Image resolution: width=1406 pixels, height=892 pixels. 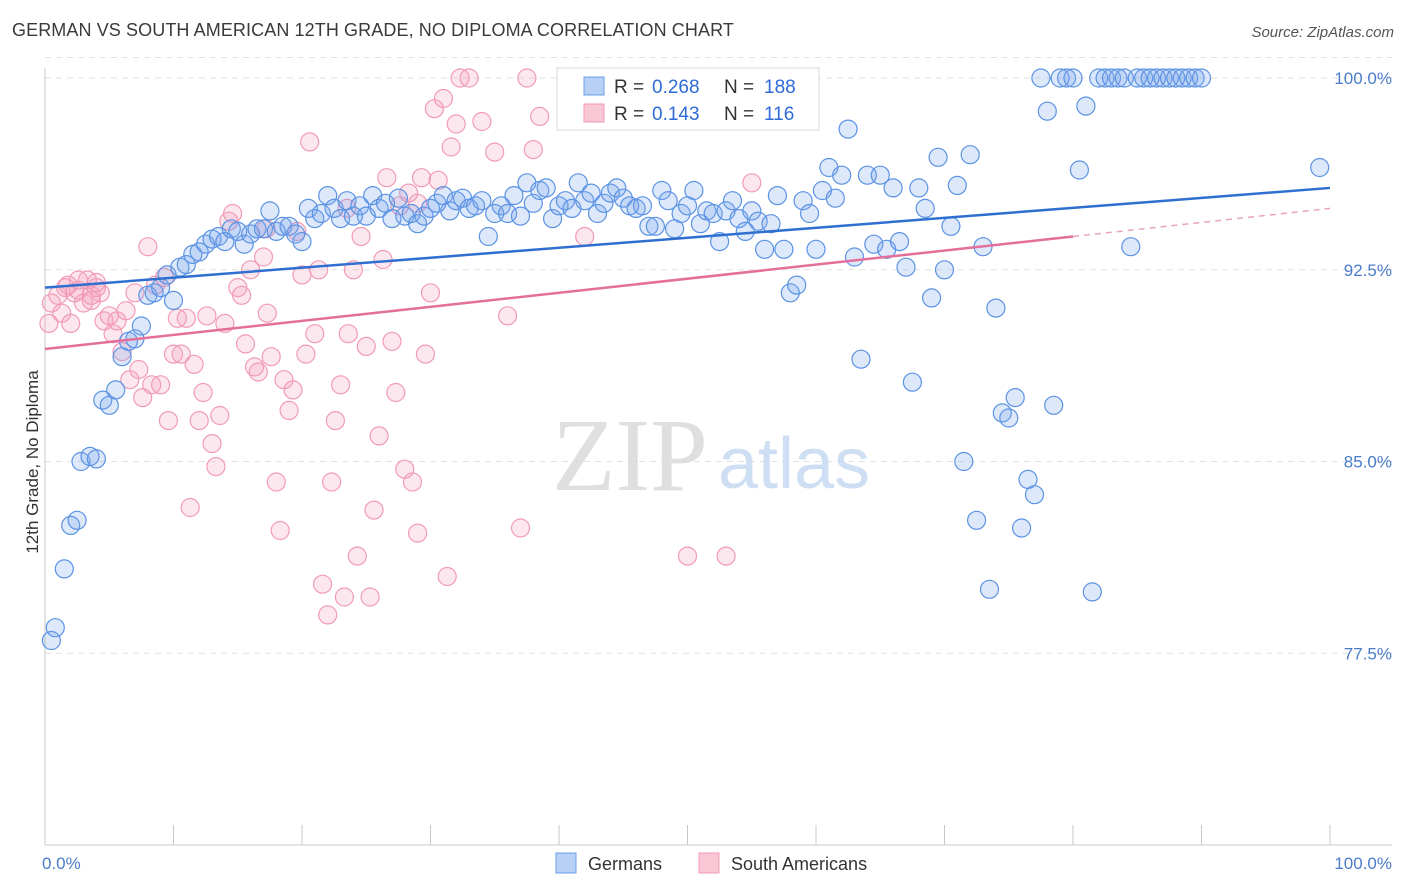 What do you see at coordinates (779, 114) in the screenshot?
I see `legend-n-value-2: 116` at bounding box center [779, 114].